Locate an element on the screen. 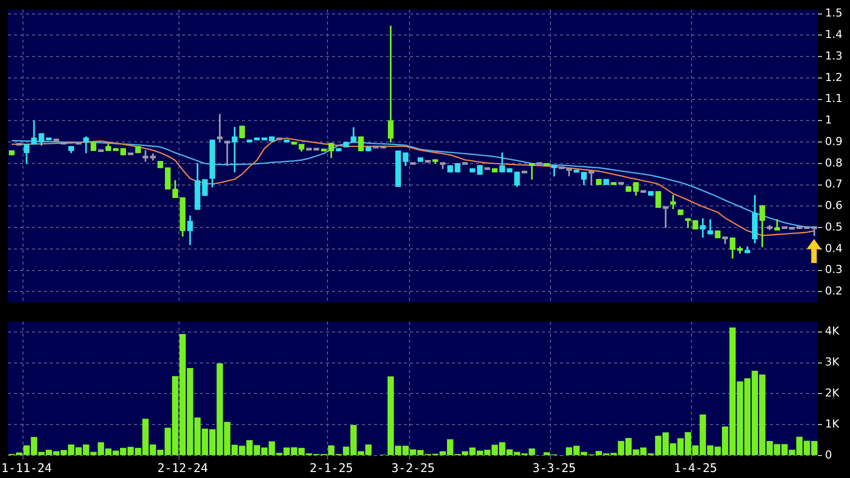 The width and height of the screenshot is (850, 478). y-tick-label: 0.2 is located at coordinates (833, 291).